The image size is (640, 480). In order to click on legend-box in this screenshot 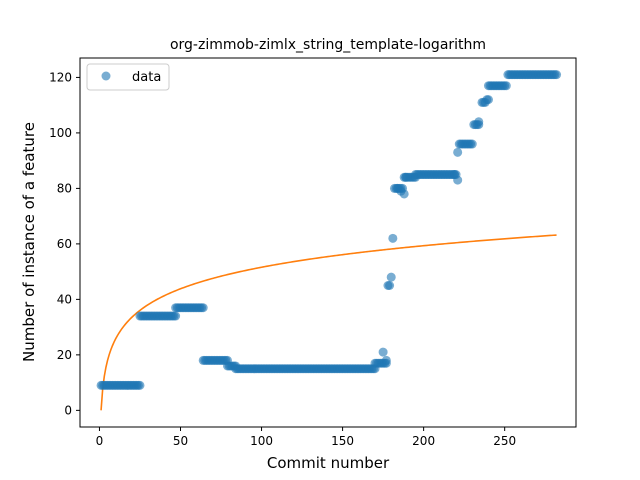, I will do `click(128, 77)`.